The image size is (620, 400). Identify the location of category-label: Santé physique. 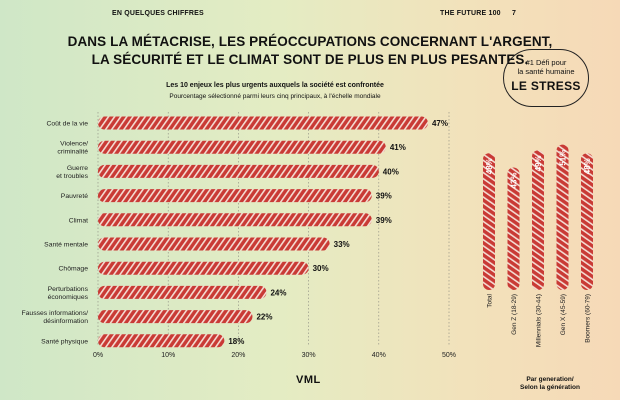
(64, 341).